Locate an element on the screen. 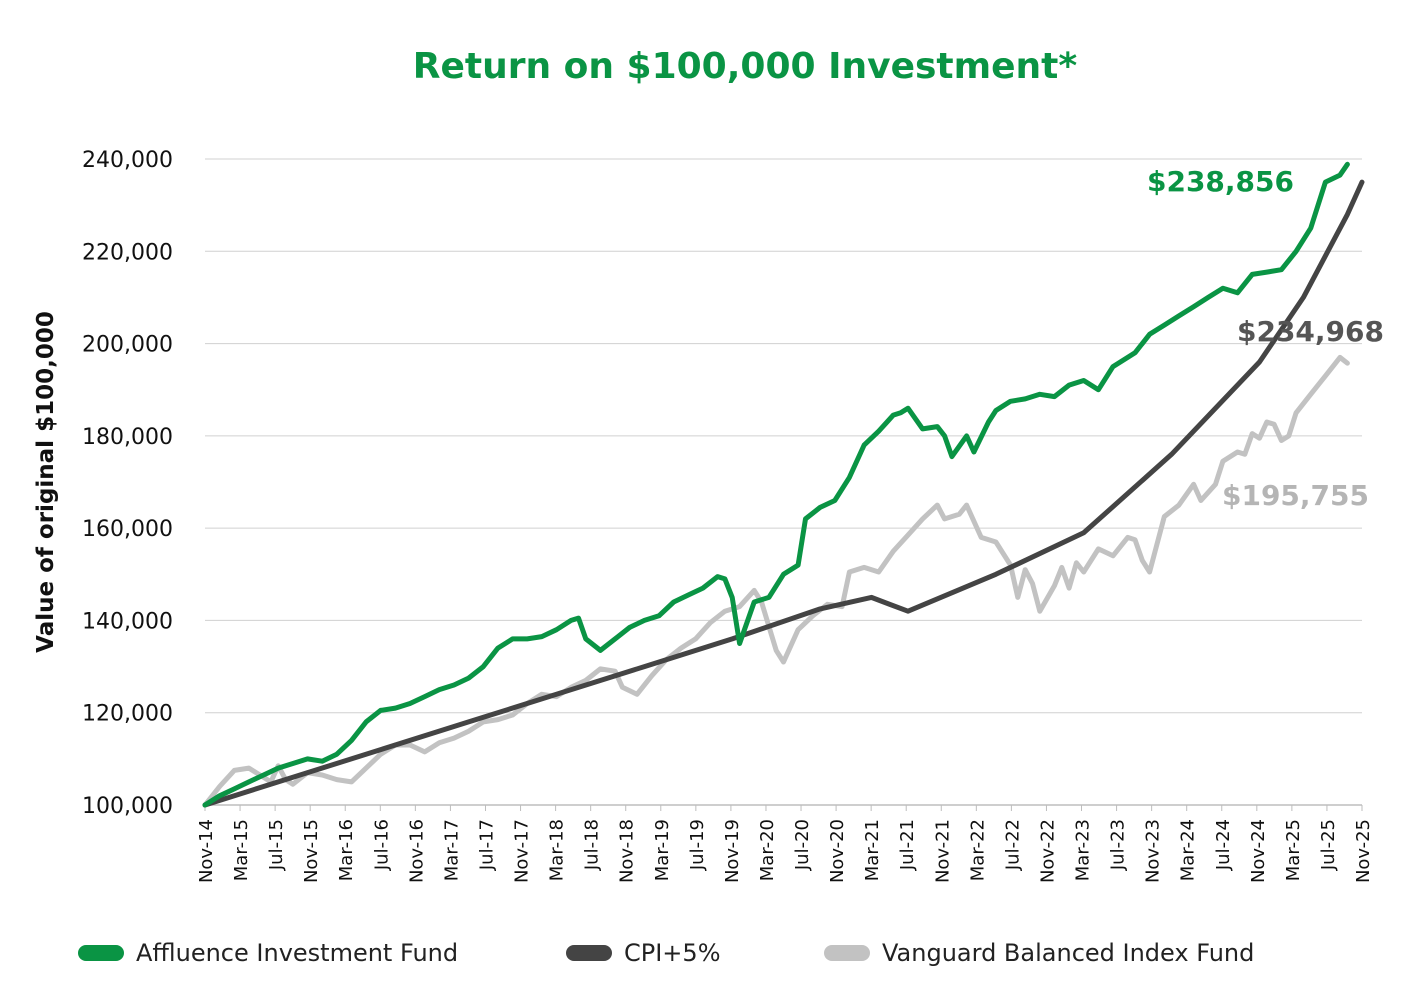 The image size is (1418, 991). x-tick-label: Nov-21 is located at coordinates (942, 851).